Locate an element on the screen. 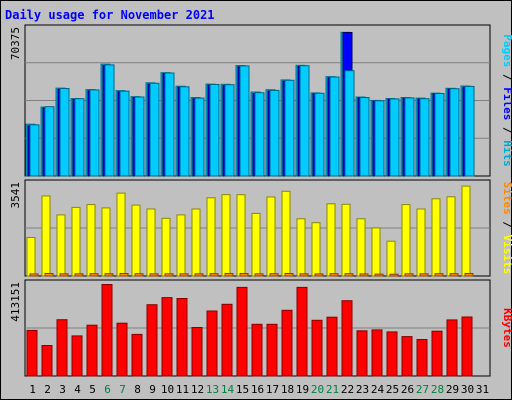 The width and height of the screenshot is (512, 400). x-tick-label: 1 is located at coordinates (32, 389).